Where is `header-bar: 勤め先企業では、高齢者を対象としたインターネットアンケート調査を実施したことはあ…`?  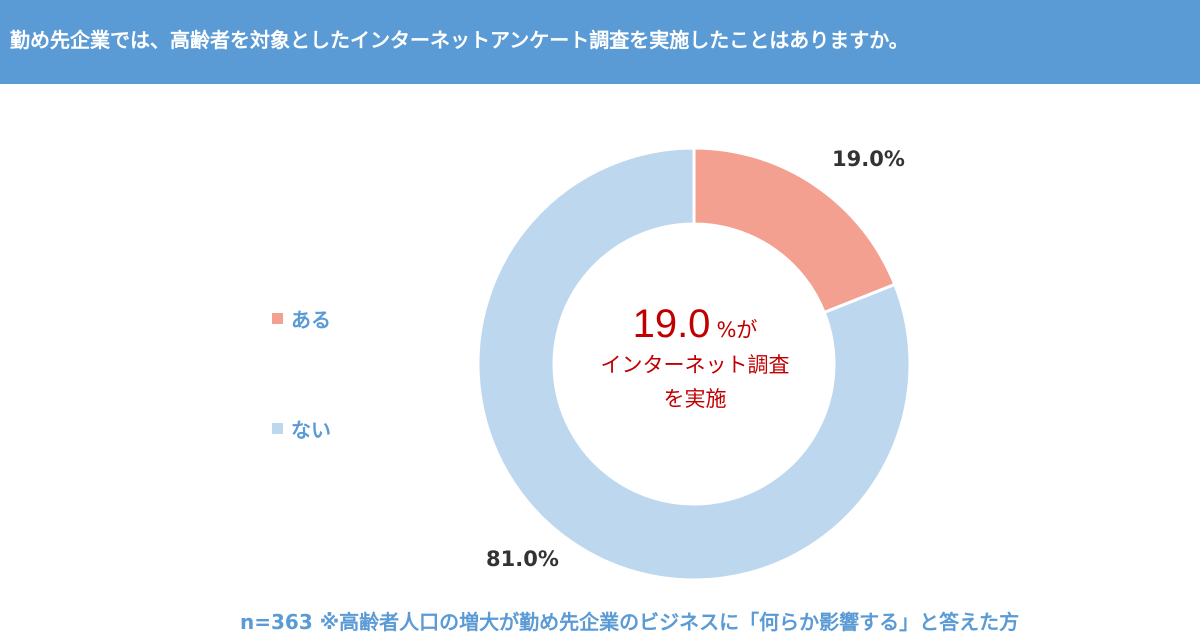
header-bar: 勤め先企業では、高齢者を対象としたインターネットアンケート調査を実施したことはあ… is located at coordinates (600, 42).